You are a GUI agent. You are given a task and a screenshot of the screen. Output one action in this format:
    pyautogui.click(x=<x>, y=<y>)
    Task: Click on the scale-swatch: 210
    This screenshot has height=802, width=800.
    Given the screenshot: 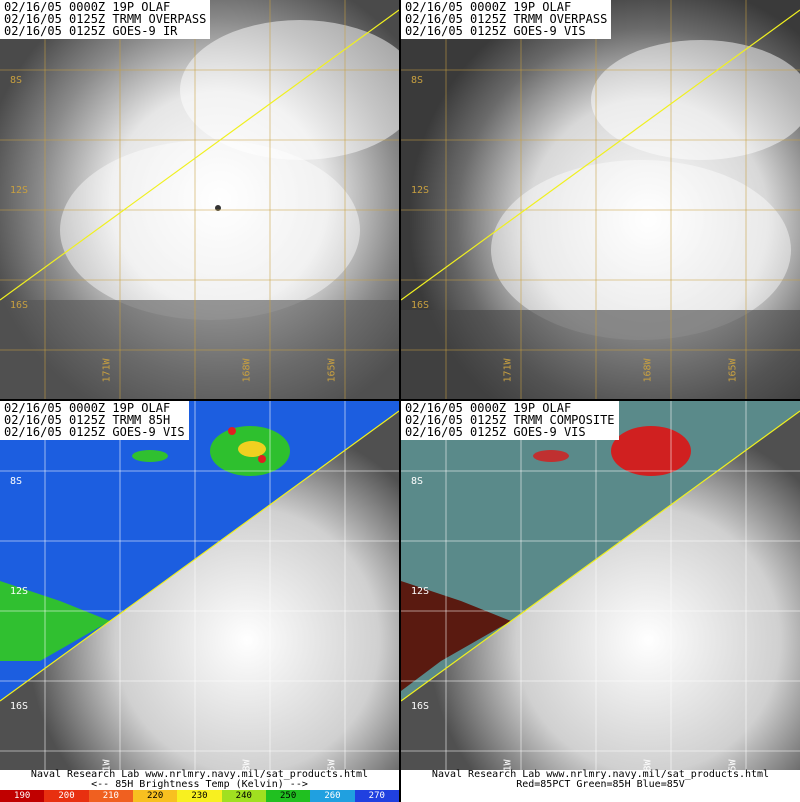 What is the action you would take?
    pyautogui.click(x=110, y=796)
    